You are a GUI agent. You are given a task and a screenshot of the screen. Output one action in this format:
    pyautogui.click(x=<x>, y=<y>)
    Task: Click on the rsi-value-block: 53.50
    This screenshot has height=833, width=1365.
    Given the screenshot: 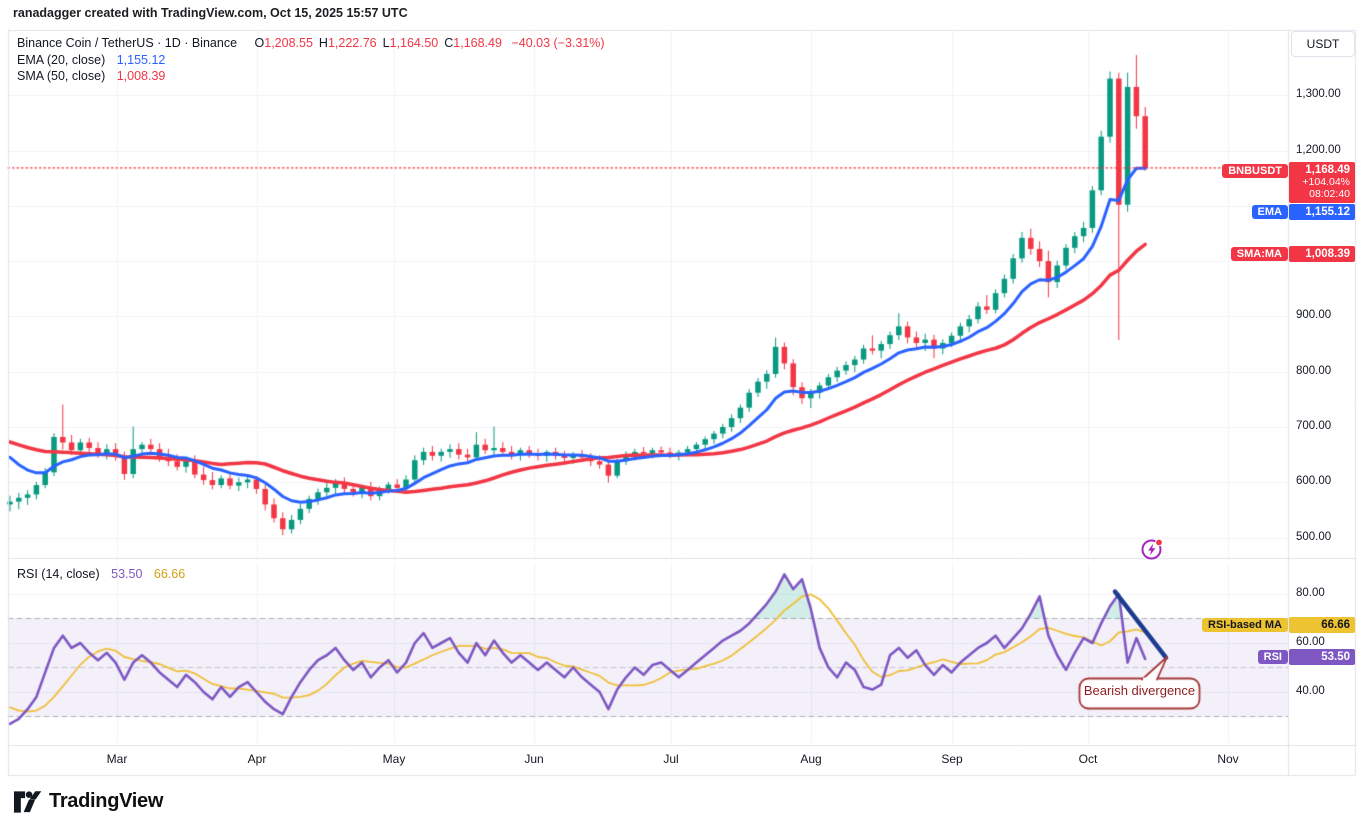 What is the action you would take?
    pyautogui.click(x=1322, y=656)
    